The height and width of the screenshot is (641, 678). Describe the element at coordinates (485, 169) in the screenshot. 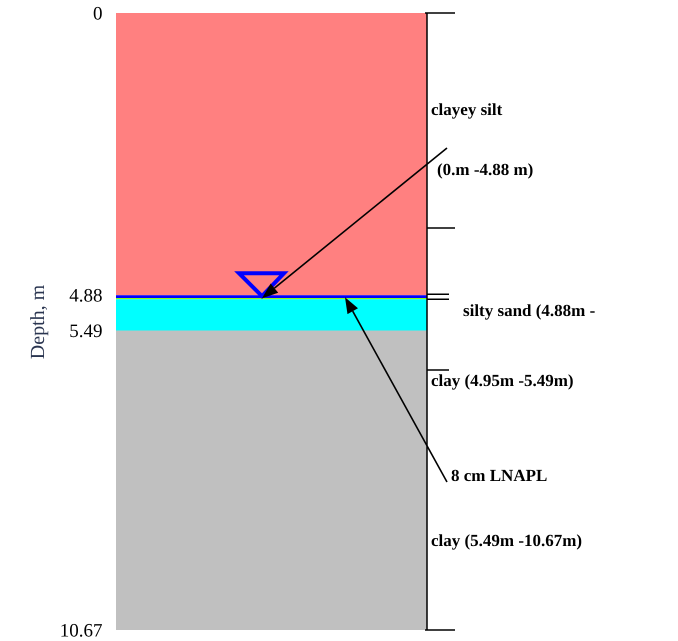

I see `text: (0.m -4.88 m)` at that location.